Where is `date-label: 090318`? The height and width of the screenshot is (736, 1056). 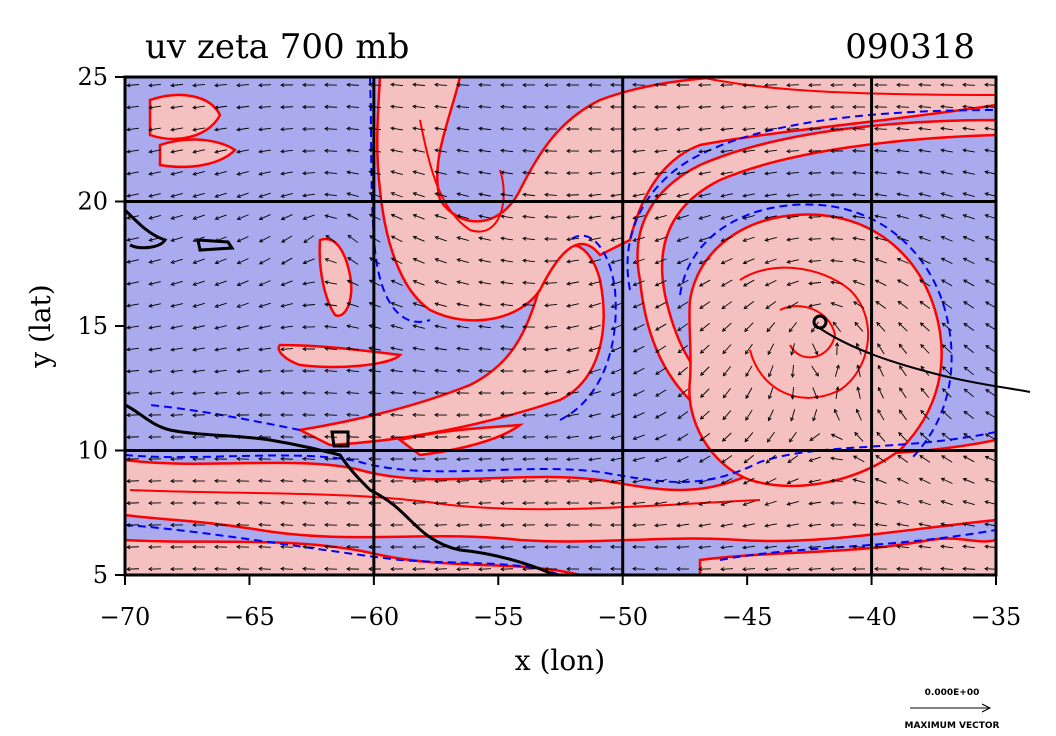
date-label: 090318 is located at coordinates (910, 47).